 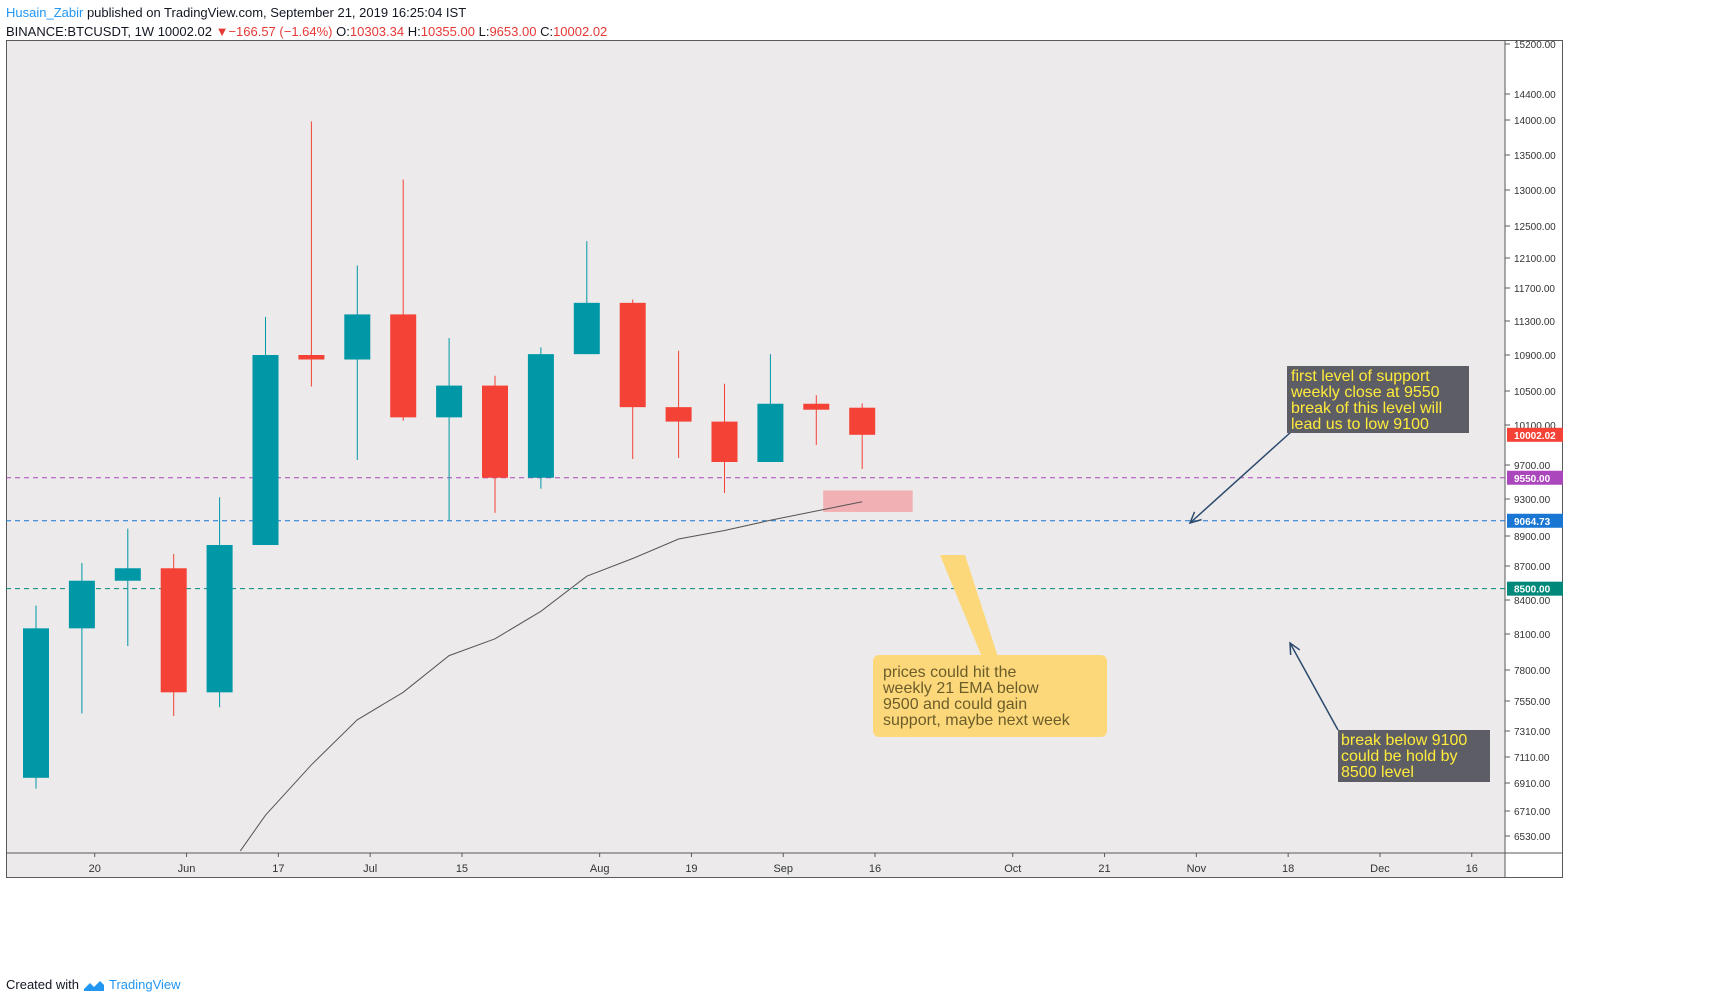 What do you see at coordinates (1532, 479) in the screenshot?
I see `support-9550-badge-label: 9550.00` at bounding box center [1532, 479].